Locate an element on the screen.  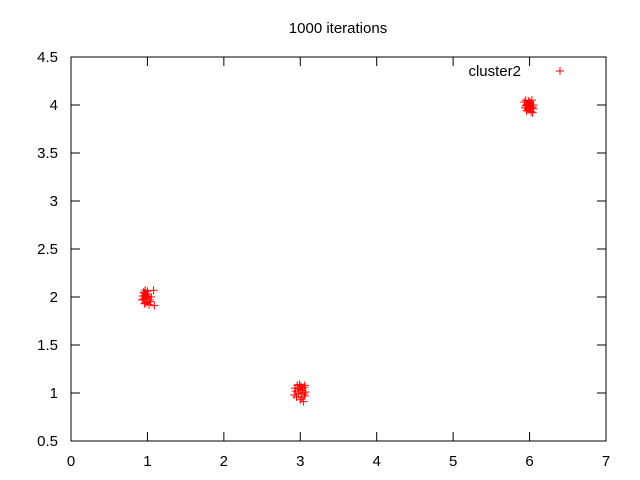
x-tick-label: 4 is located at coordinates (377, 461).